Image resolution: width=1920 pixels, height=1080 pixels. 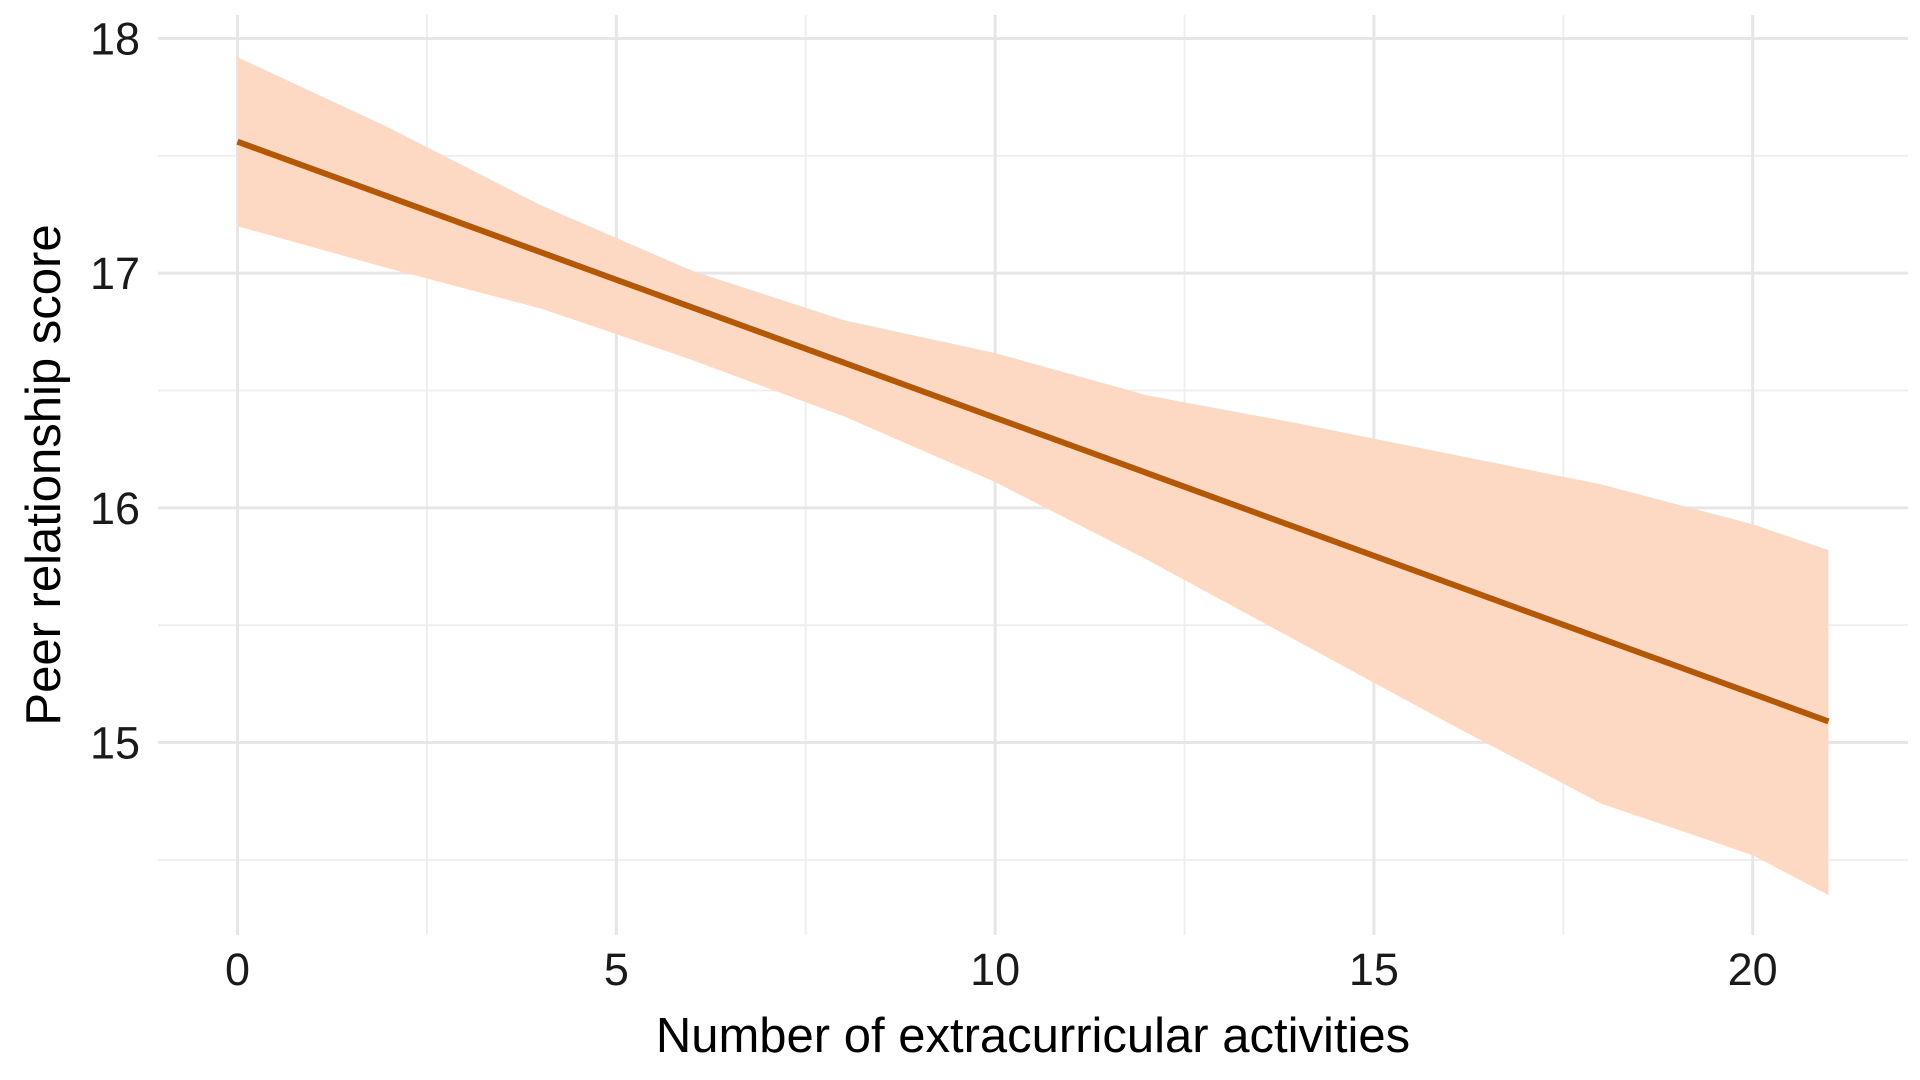 I want to click on y-tick-label: 18, so click(x=115, y=38).